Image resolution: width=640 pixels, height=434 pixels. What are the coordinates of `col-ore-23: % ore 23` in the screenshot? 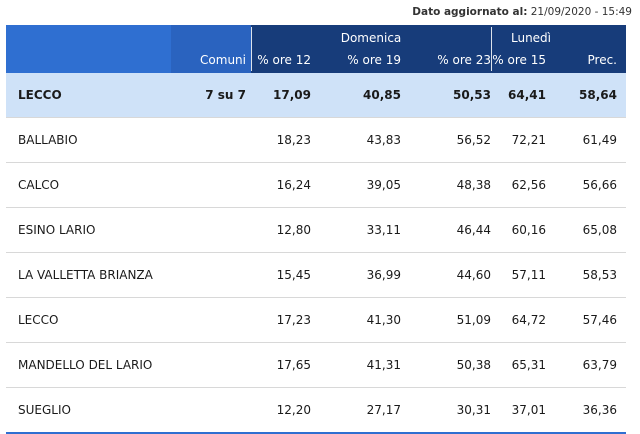 It's located at (464, 60).